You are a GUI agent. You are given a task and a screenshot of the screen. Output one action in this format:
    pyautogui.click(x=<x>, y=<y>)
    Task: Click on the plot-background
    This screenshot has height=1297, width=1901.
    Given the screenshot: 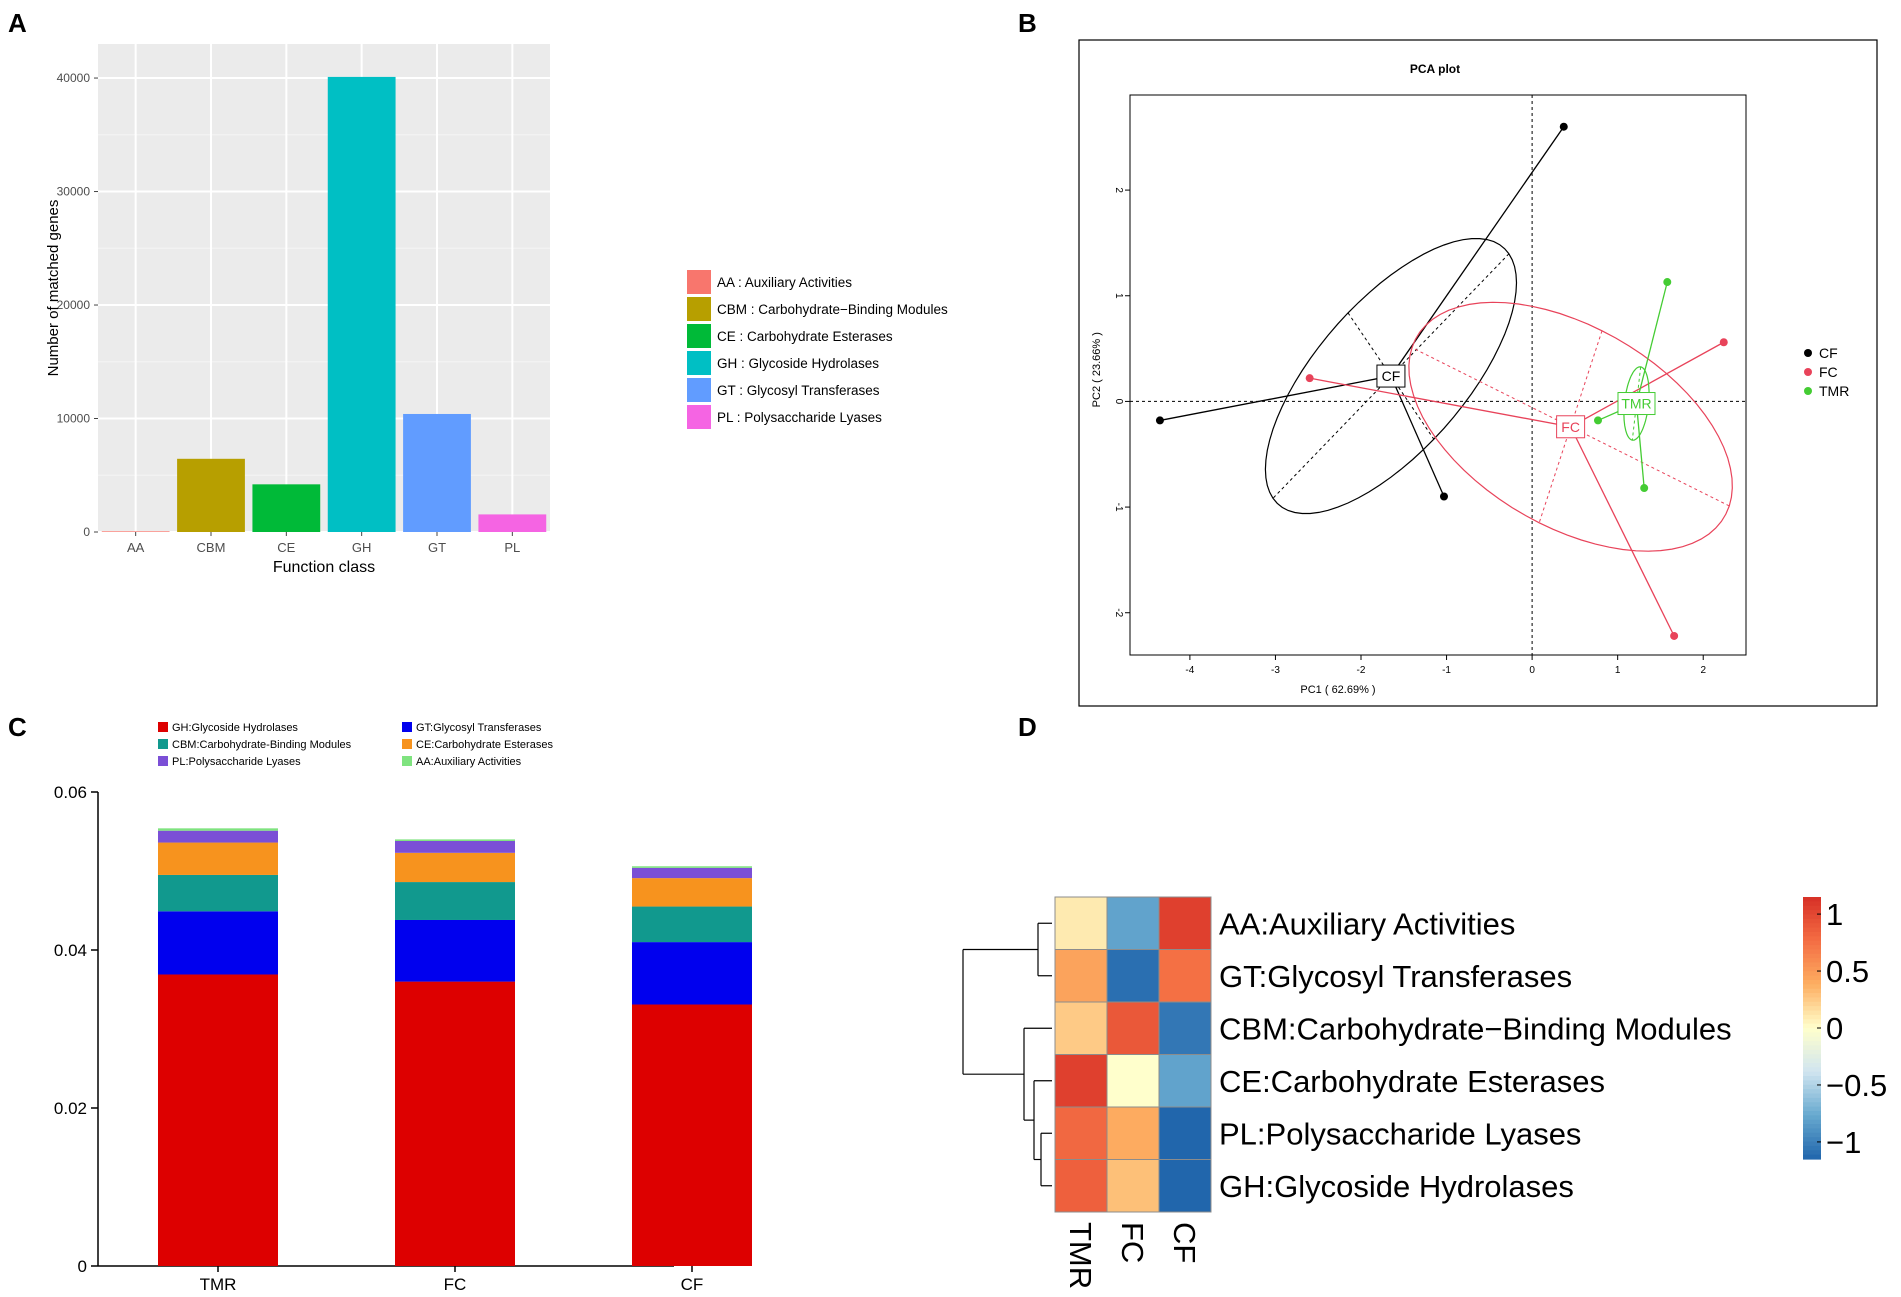 What is the action you would take?
    pyautogui.click(x=324, y=288)
    